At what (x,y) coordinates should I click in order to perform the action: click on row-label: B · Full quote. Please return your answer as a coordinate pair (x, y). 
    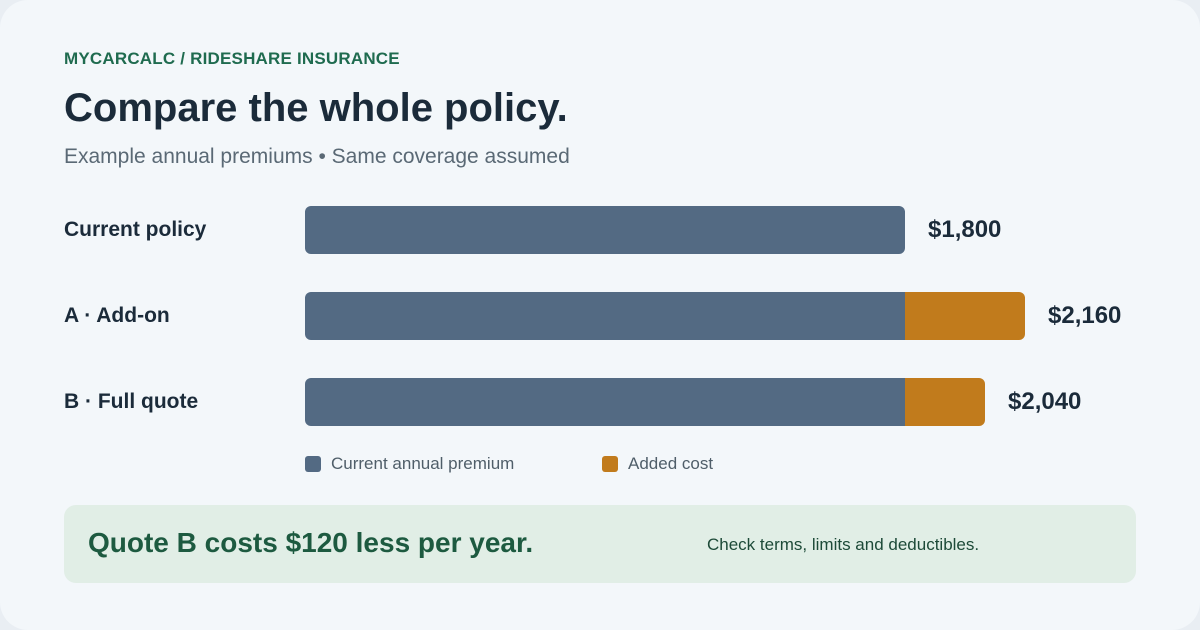
    Looking at the image, I should click on (131, 401).